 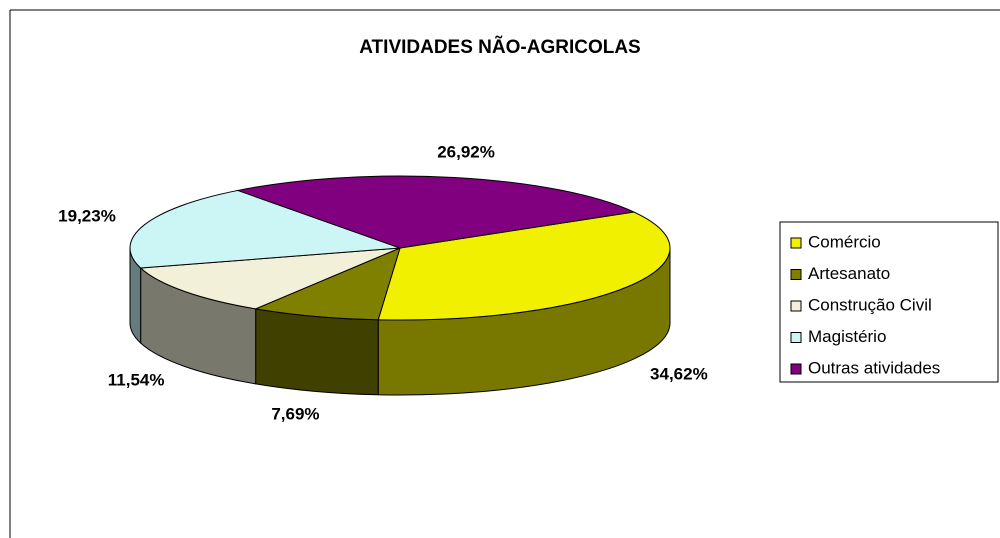 I want to click on slice-side, so click(x=317, y=352).